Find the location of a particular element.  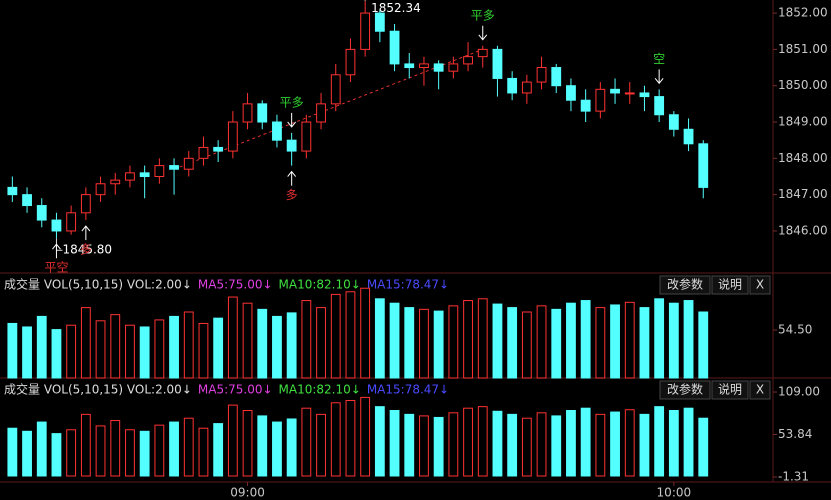

indicator-readout: MA10:82.10↓ is located at coordinates (320, 285).